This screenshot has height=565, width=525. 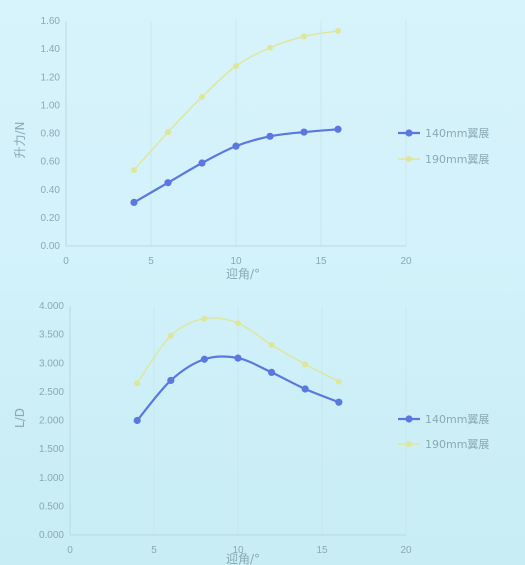 What do you see at coordinates (51, 77) in the screenshot?
I see `y-tick-label: 1.20` at bounding box center [51, 77].